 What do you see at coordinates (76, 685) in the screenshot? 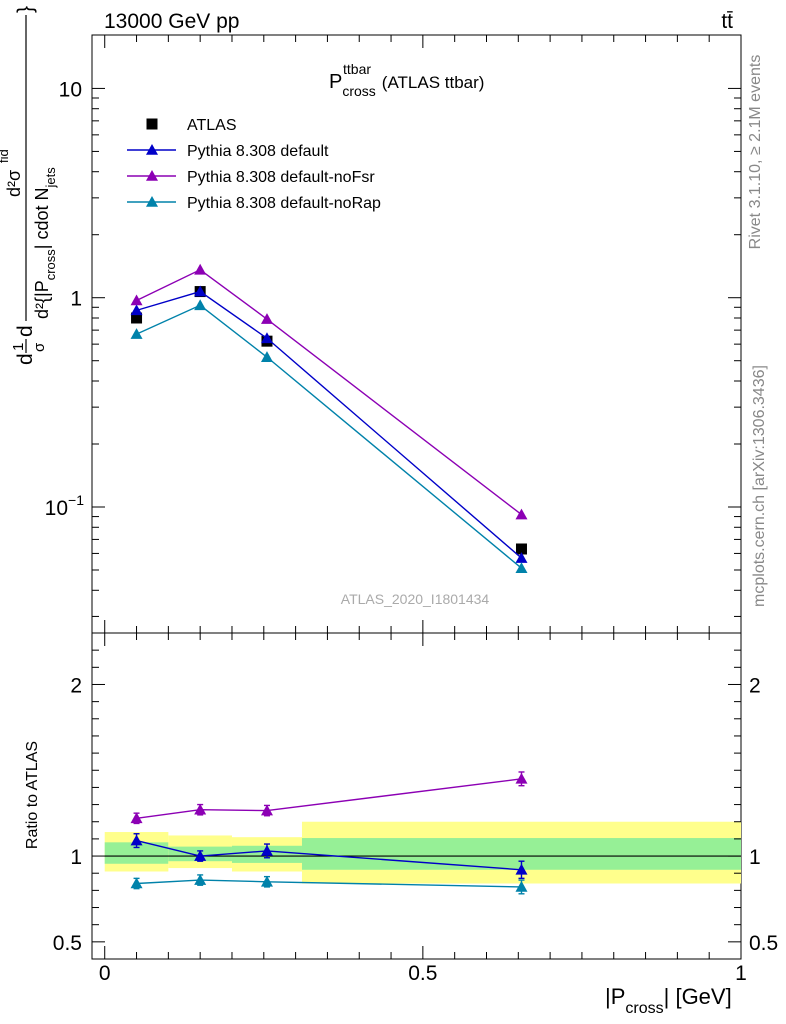
I see `ratio-y-tick-label: 2` at bounding box center [76, 685].